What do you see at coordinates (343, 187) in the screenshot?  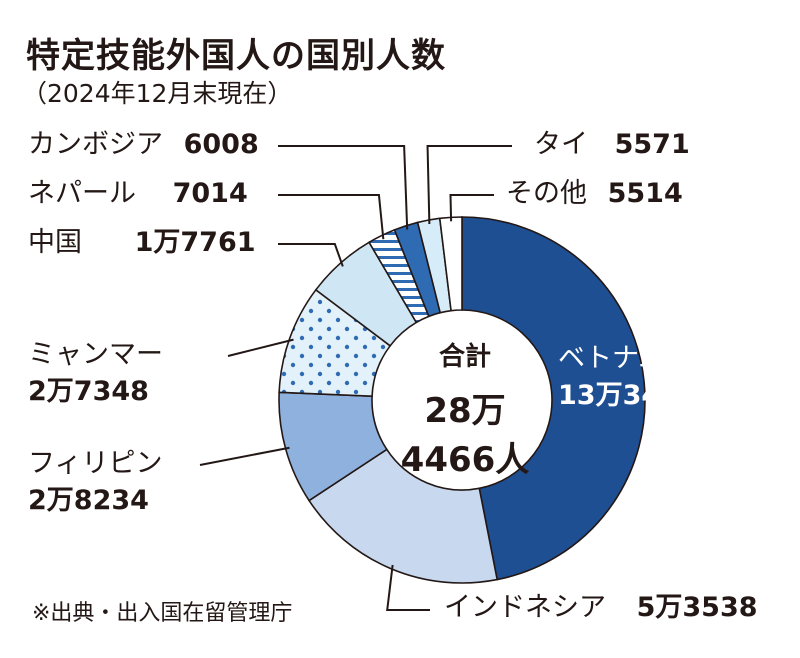 I see `leader-line-cambodia` at bounding box center [343, 187].